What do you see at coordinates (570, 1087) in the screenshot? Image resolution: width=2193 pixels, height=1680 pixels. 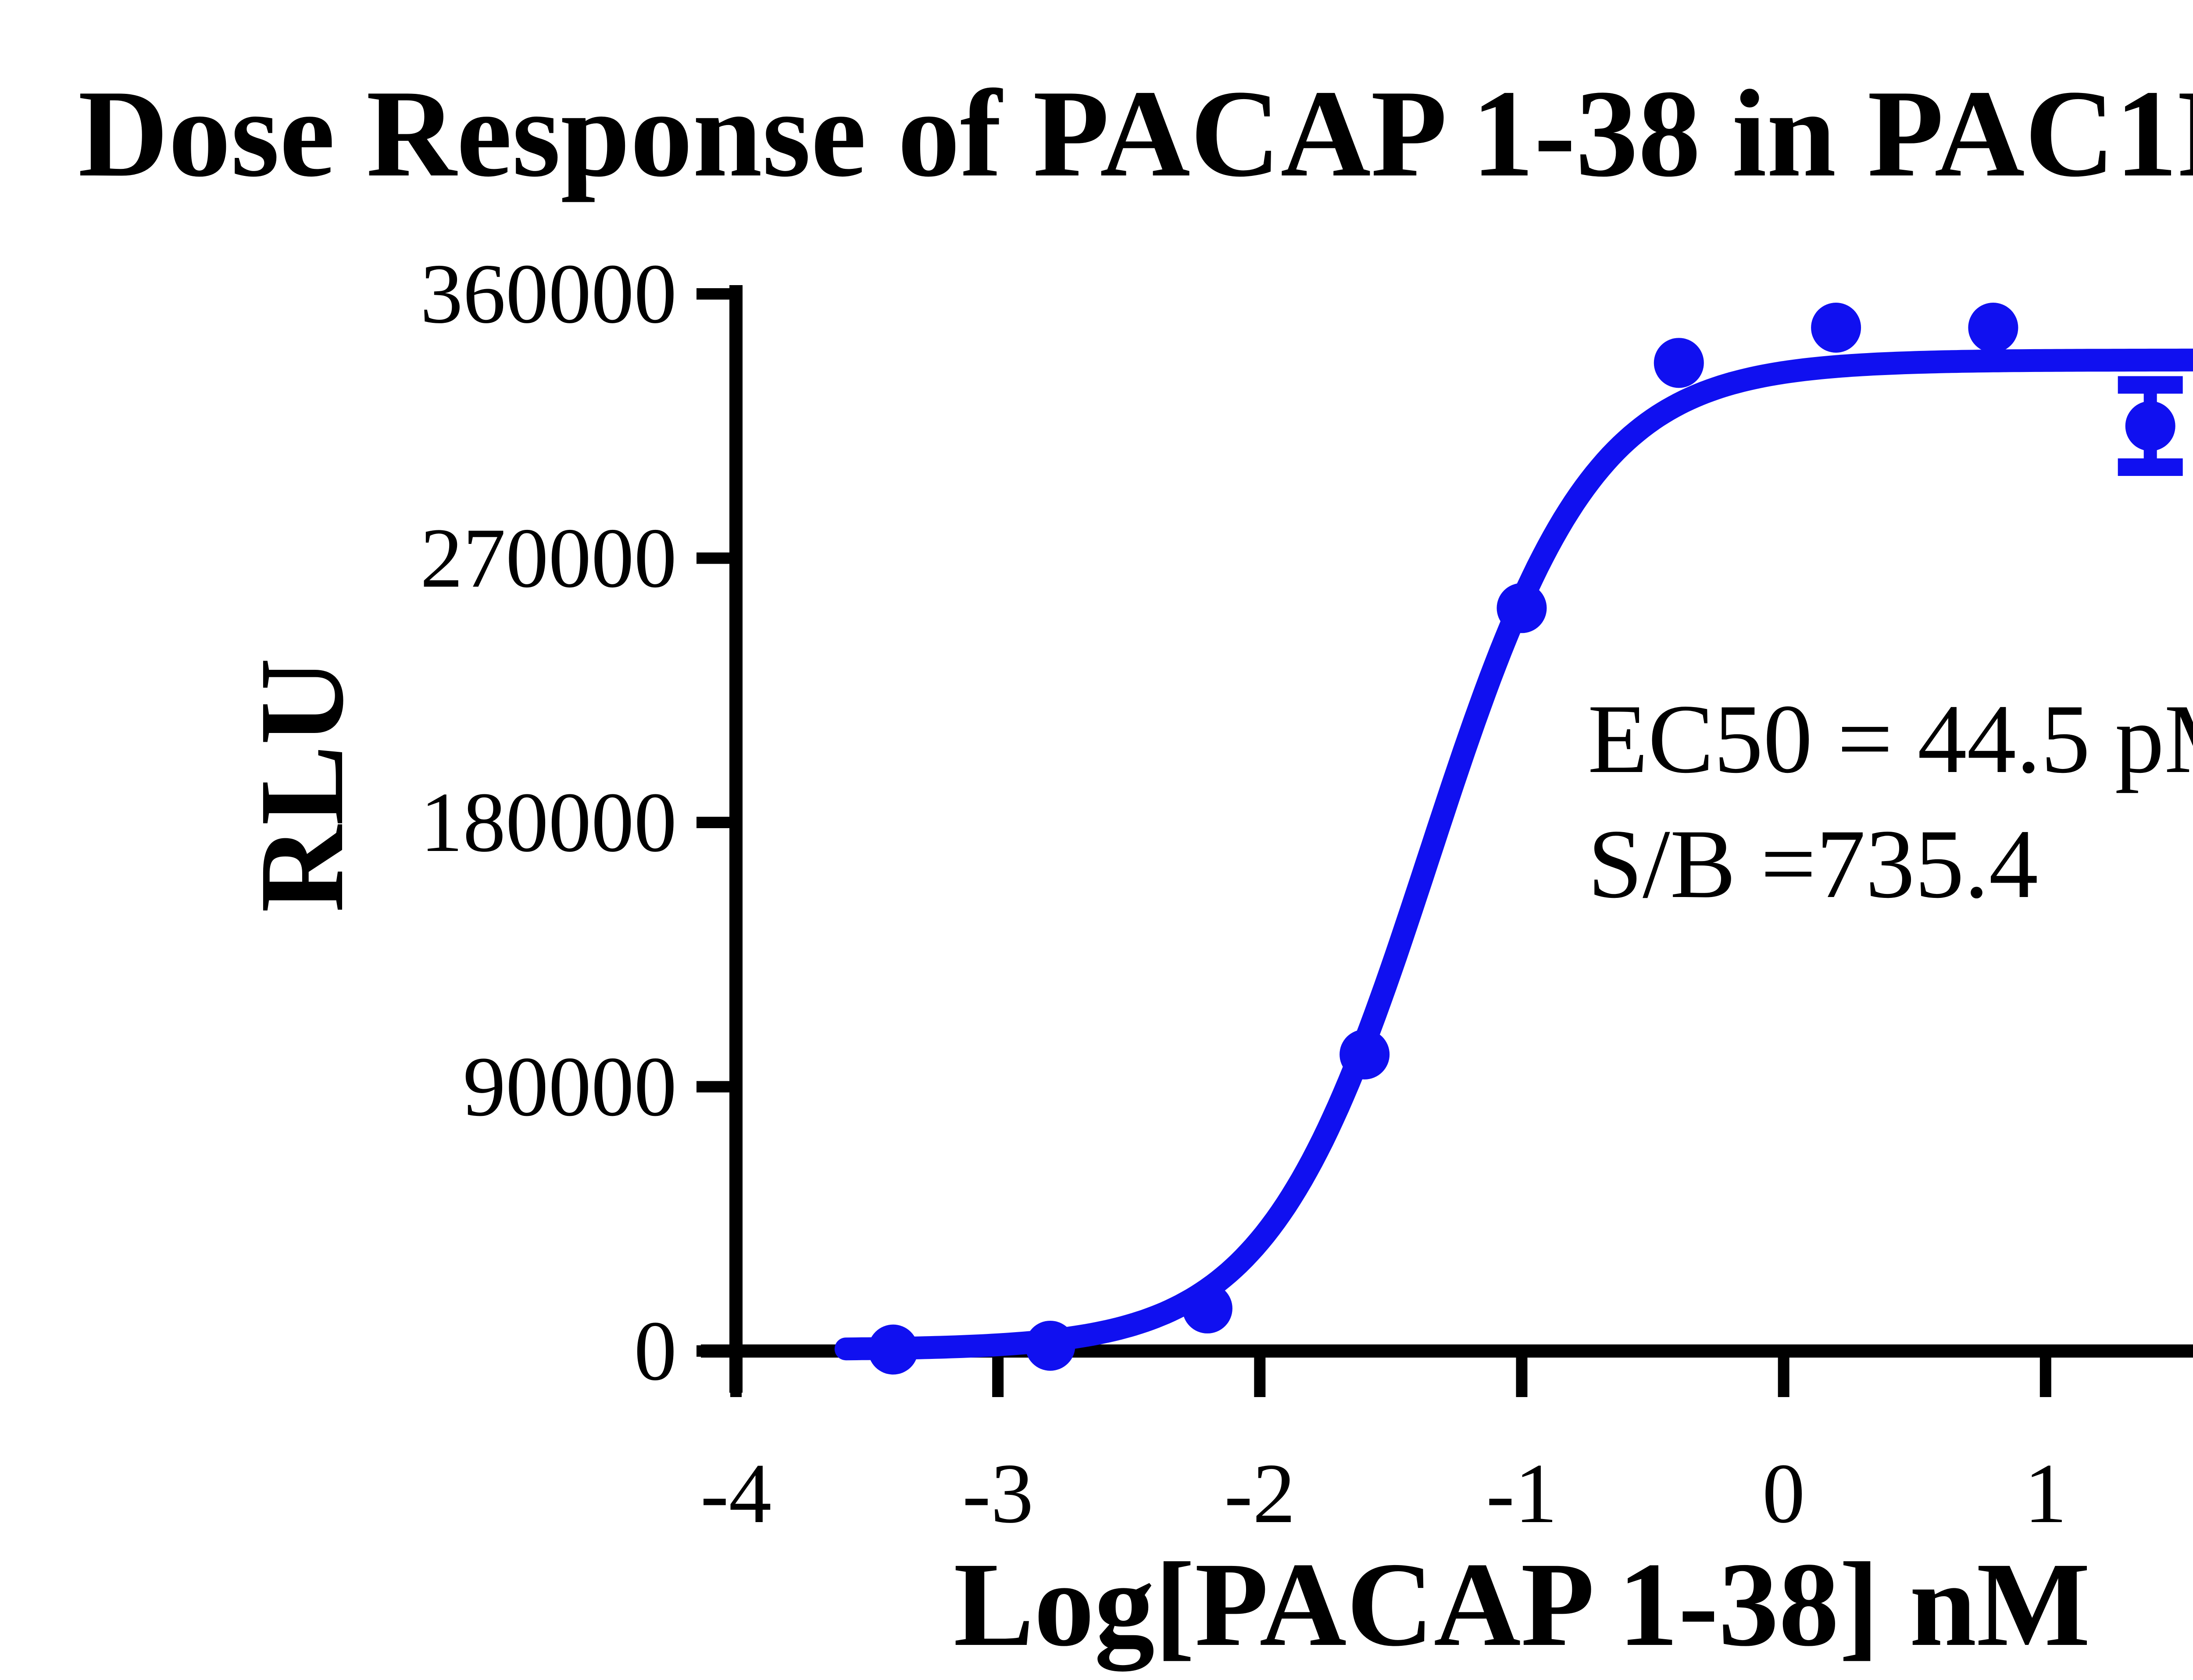 I see `y-tick-label: 90000` at bounding box center [570, 1087].